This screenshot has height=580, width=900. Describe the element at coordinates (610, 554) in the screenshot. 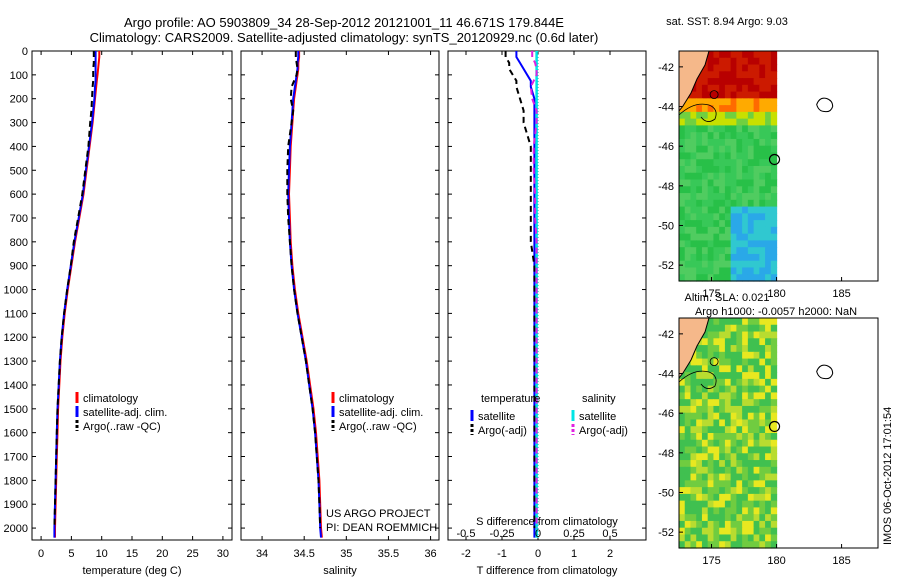

I see `difference-xtick-label: 2` at that location.